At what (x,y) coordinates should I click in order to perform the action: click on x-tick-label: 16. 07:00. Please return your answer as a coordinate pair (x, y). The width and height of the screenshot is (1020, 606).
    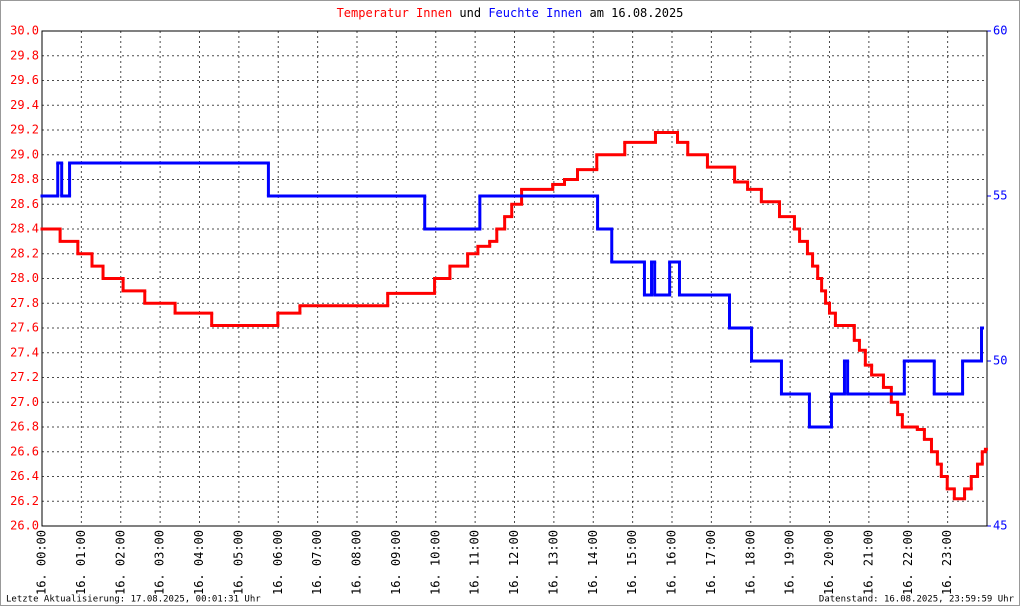
    Looking at the image, I should click on (317, 562).